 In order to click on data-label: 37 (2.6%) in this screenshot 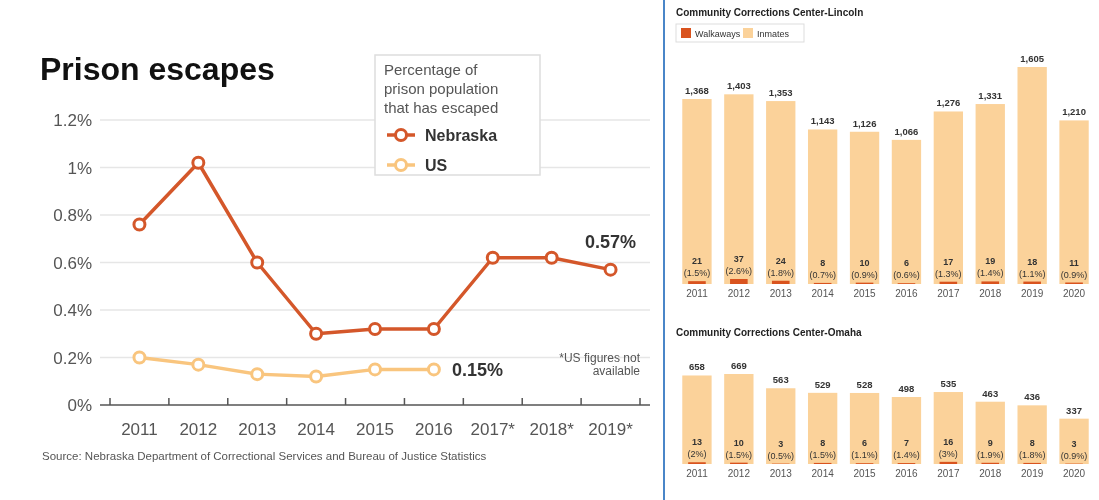, I will do `click(739, 265)`.